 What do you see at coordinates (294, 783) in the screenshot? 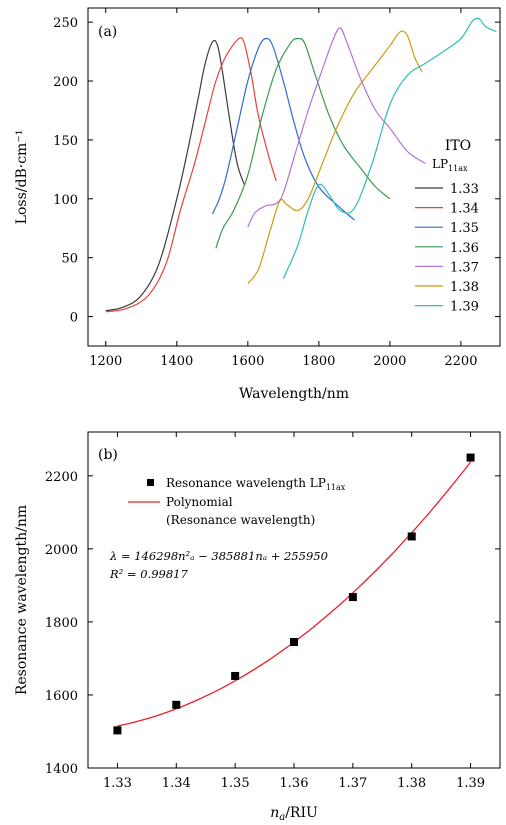
I see `panel-b-x-tick-label: 1.36` at bounding box center [294, 783].